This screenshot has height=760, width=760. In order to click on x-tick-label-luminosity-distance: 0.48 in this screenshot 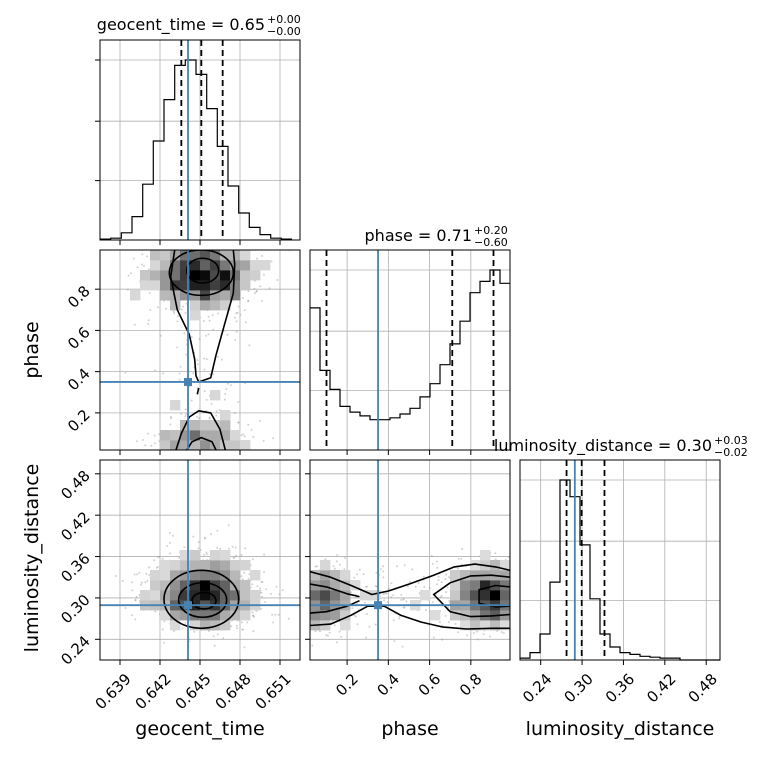, I will do `click(703, 688)`.